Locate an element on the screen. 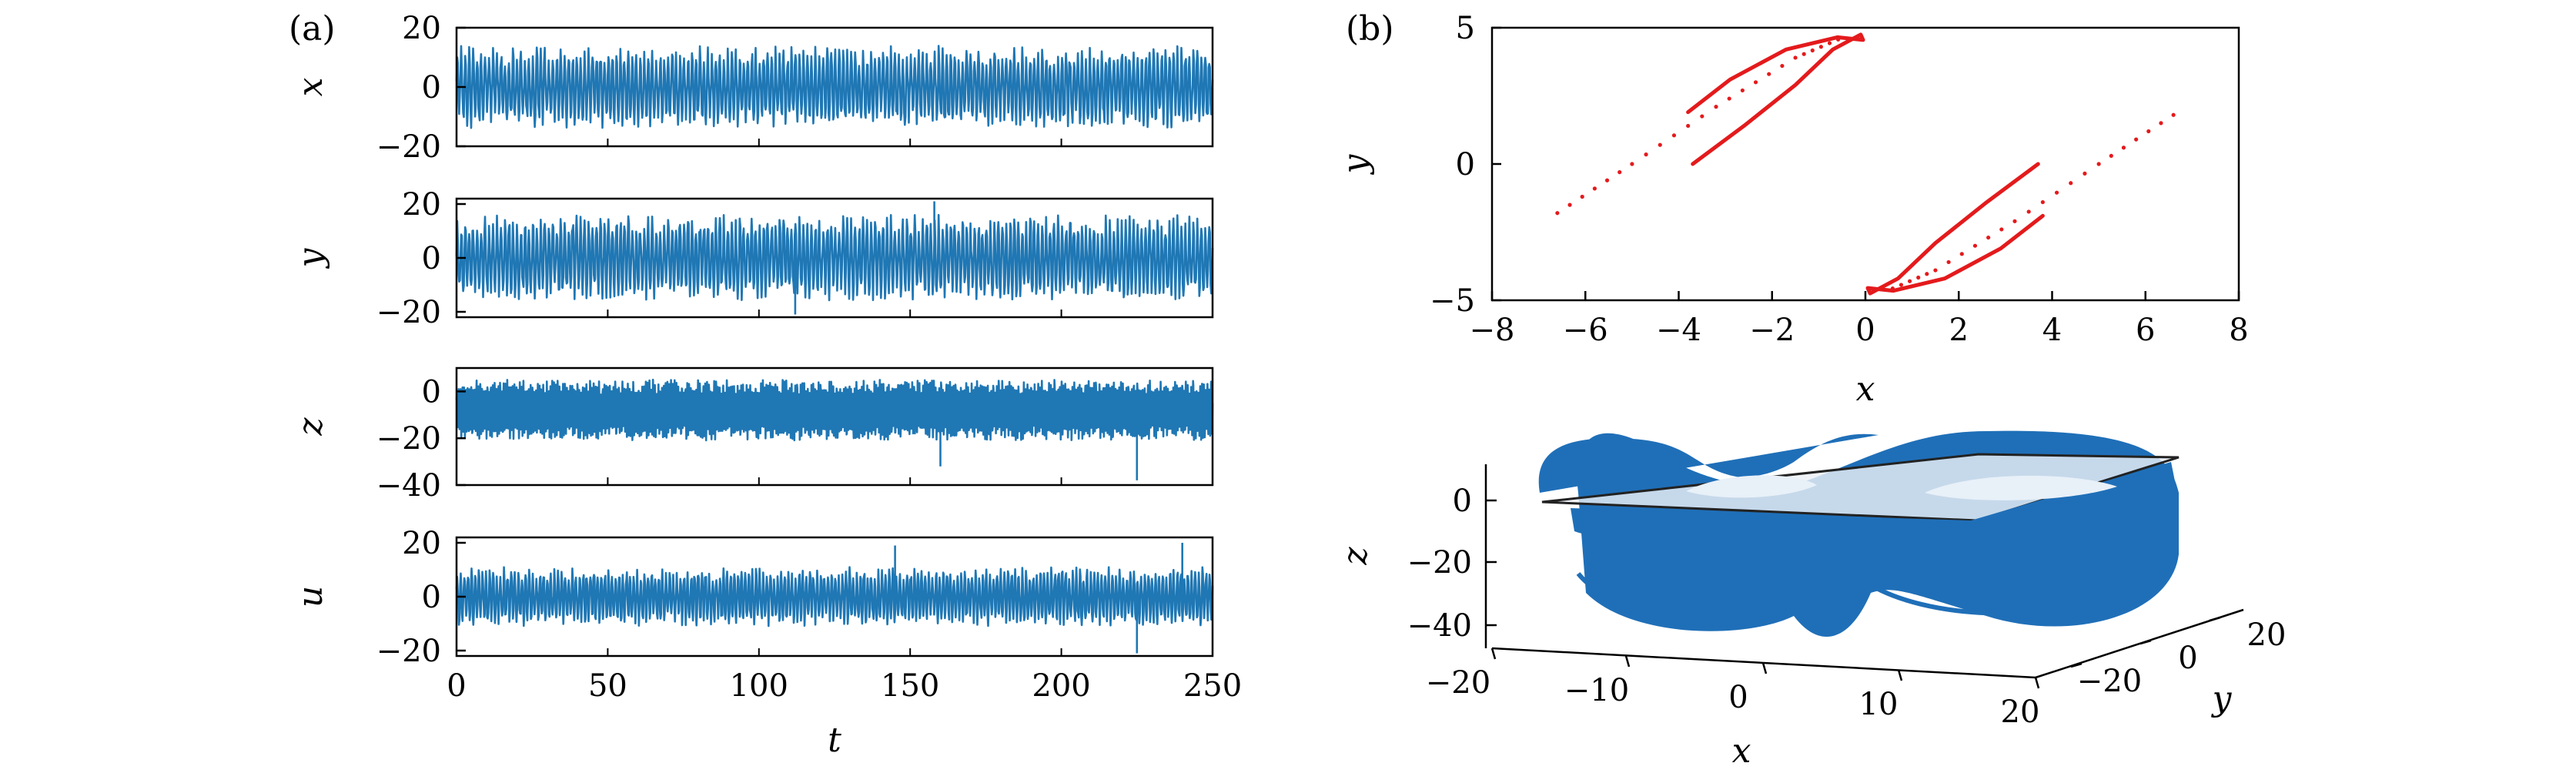  x-tick-label: 250 is located at coordinates (1213, 686).